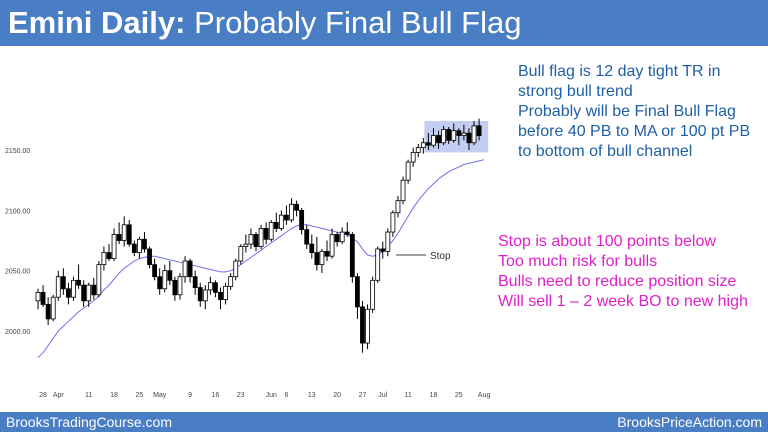 Image resolution: width=768 pixels, height=432 pixels. What do you see at coordinates (17, 151) in the screenshot?
I see `y-tick-label: 2150.00` at bounding box center [17, 151].